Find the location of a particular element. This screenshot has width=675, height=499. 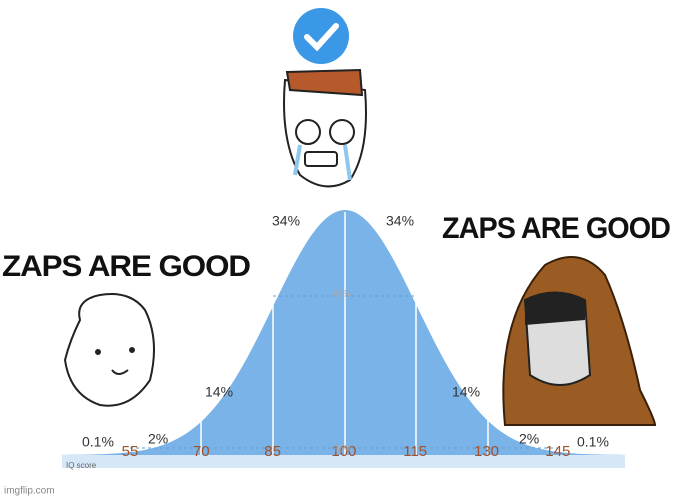

hooded-face is located at coordinates (579, 341).